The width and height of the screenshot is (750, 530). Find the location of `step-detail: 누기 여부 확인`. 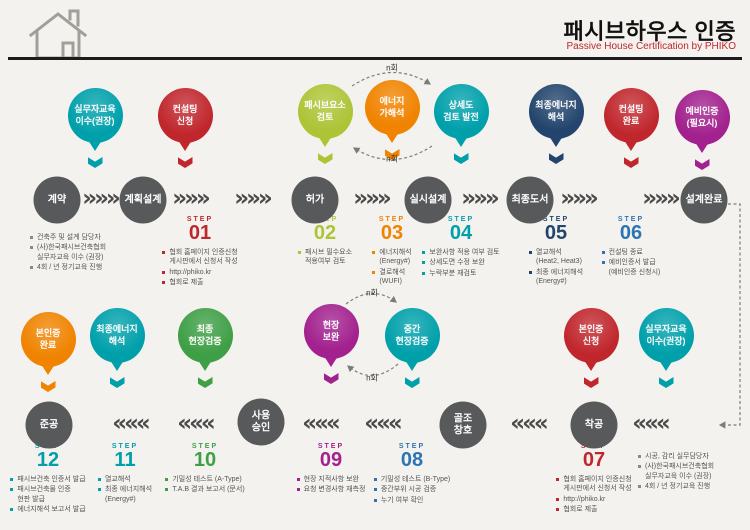

step-detail: 누기 여부 확인 is located at coordinates (411, 500).